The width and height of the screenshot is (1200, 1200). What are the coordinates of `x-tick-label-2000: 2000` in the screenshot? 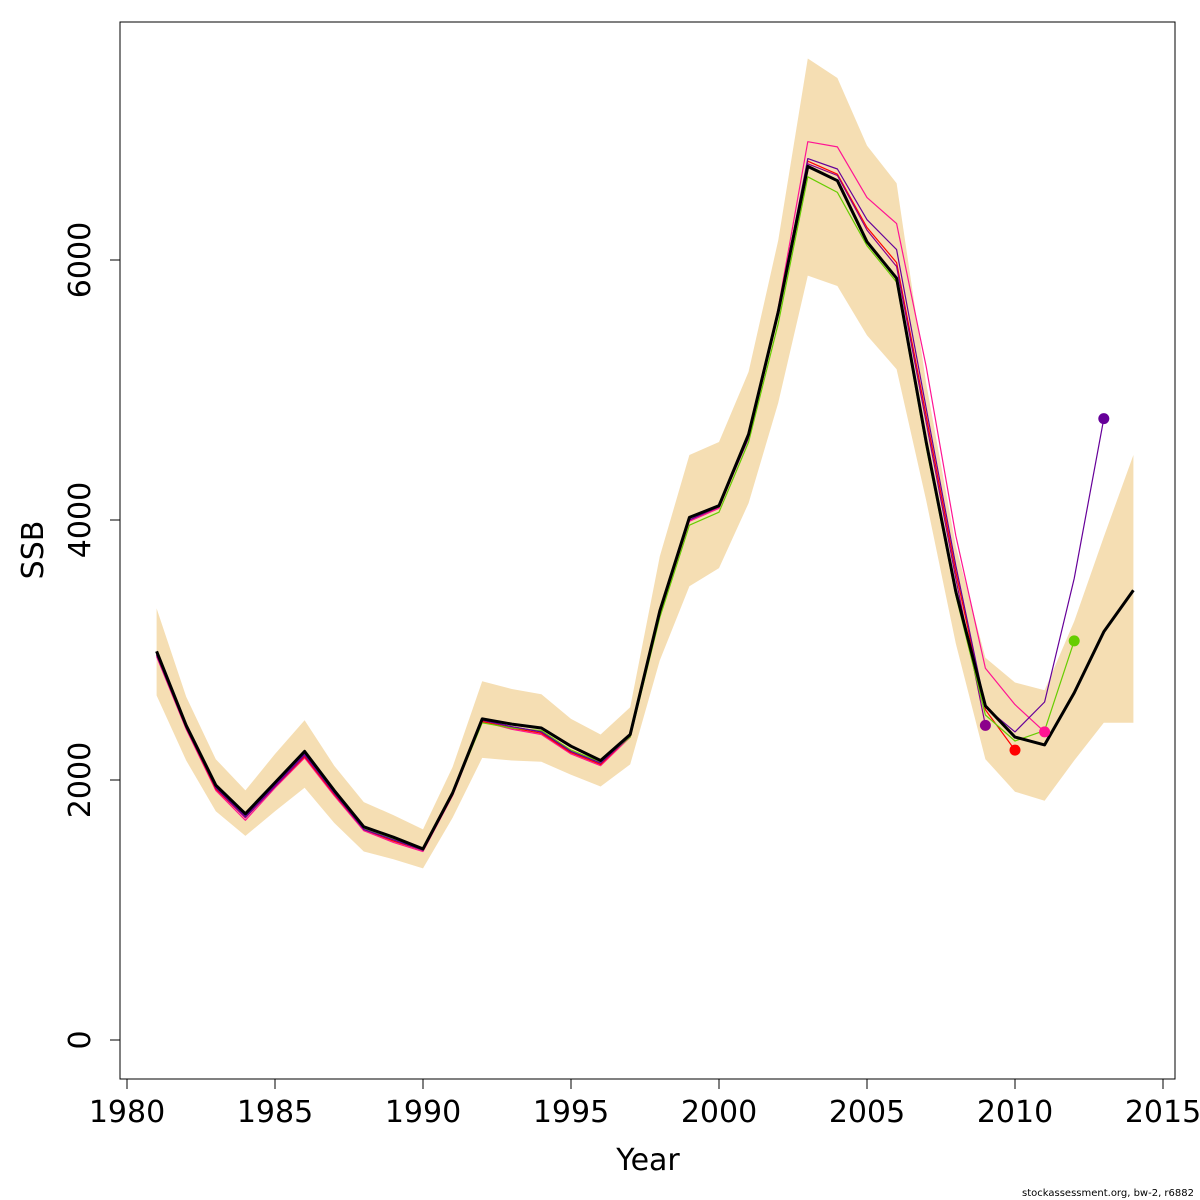 It's located at (719, 1112).